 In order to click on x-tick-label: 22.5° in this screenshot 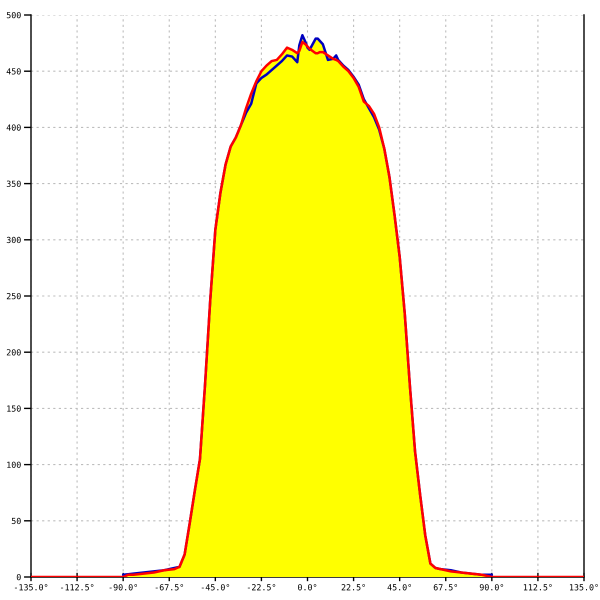, I will do `click(353, 587)`.